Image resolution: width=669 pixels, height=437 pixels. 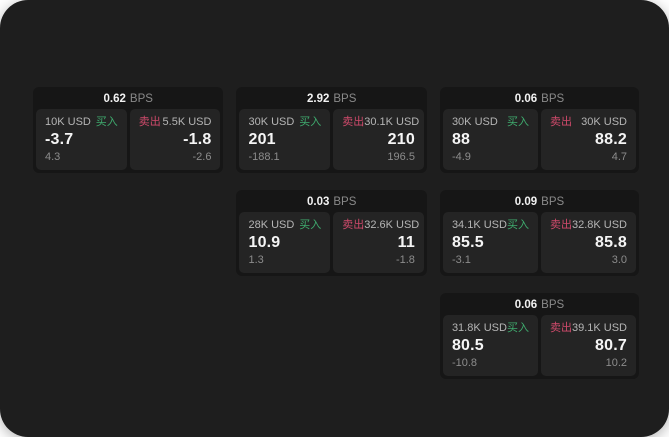 What do you see at coordinates (599, 225) in the screenshot?
I see `sell-size: 32.8K USD` at bounding box center [599, 225].